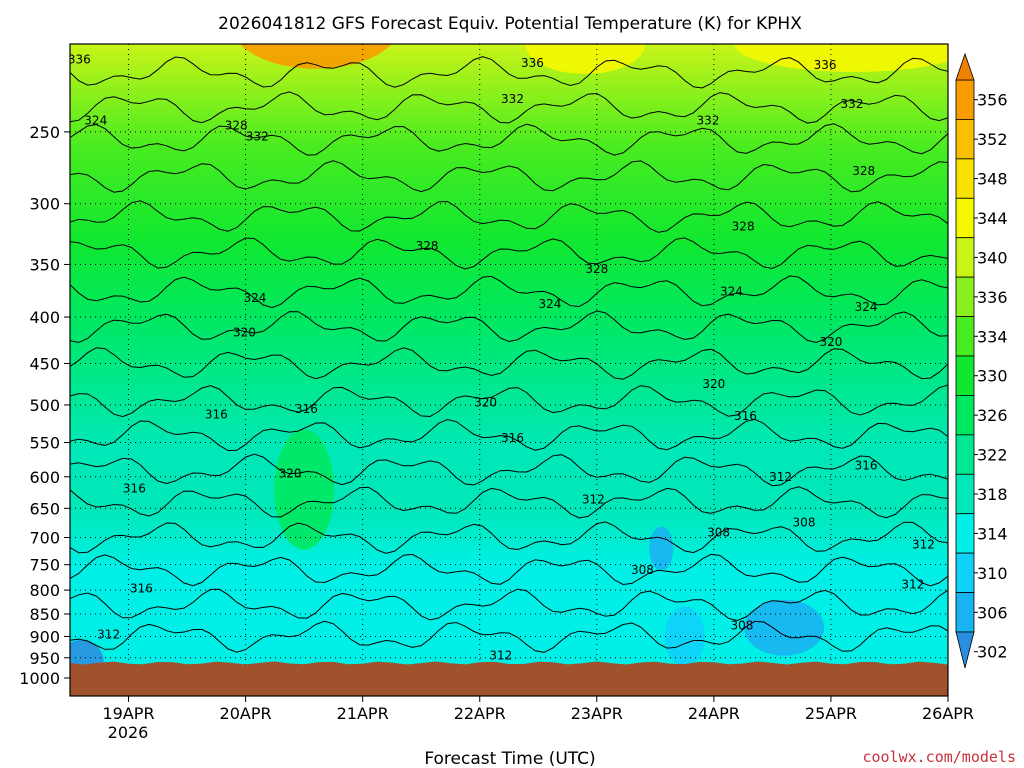 The height and width of the screenshot is (768, 1024). I want to click on colorbar-label: 348, so click(992, 179).